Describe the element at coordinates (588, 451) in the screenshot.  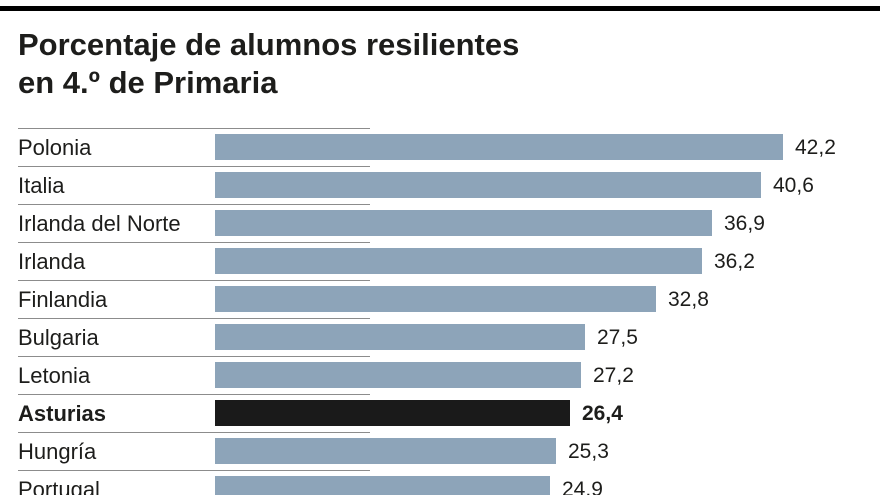
I see `value-label: 25,3` at that location.